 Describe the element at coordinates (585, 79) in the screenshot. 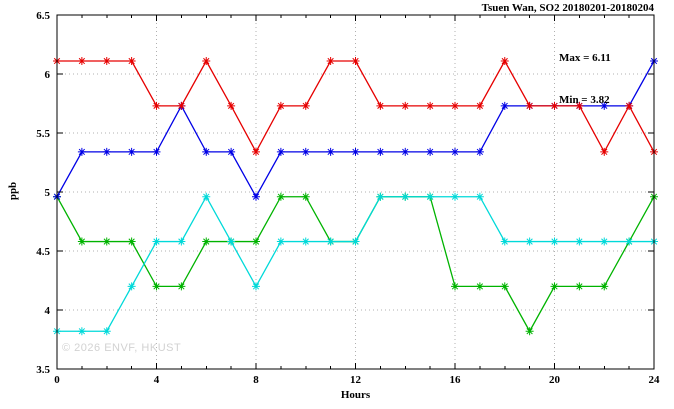

I see `stats-annotation: Max = 6.11 Min = 3.82` at that location.